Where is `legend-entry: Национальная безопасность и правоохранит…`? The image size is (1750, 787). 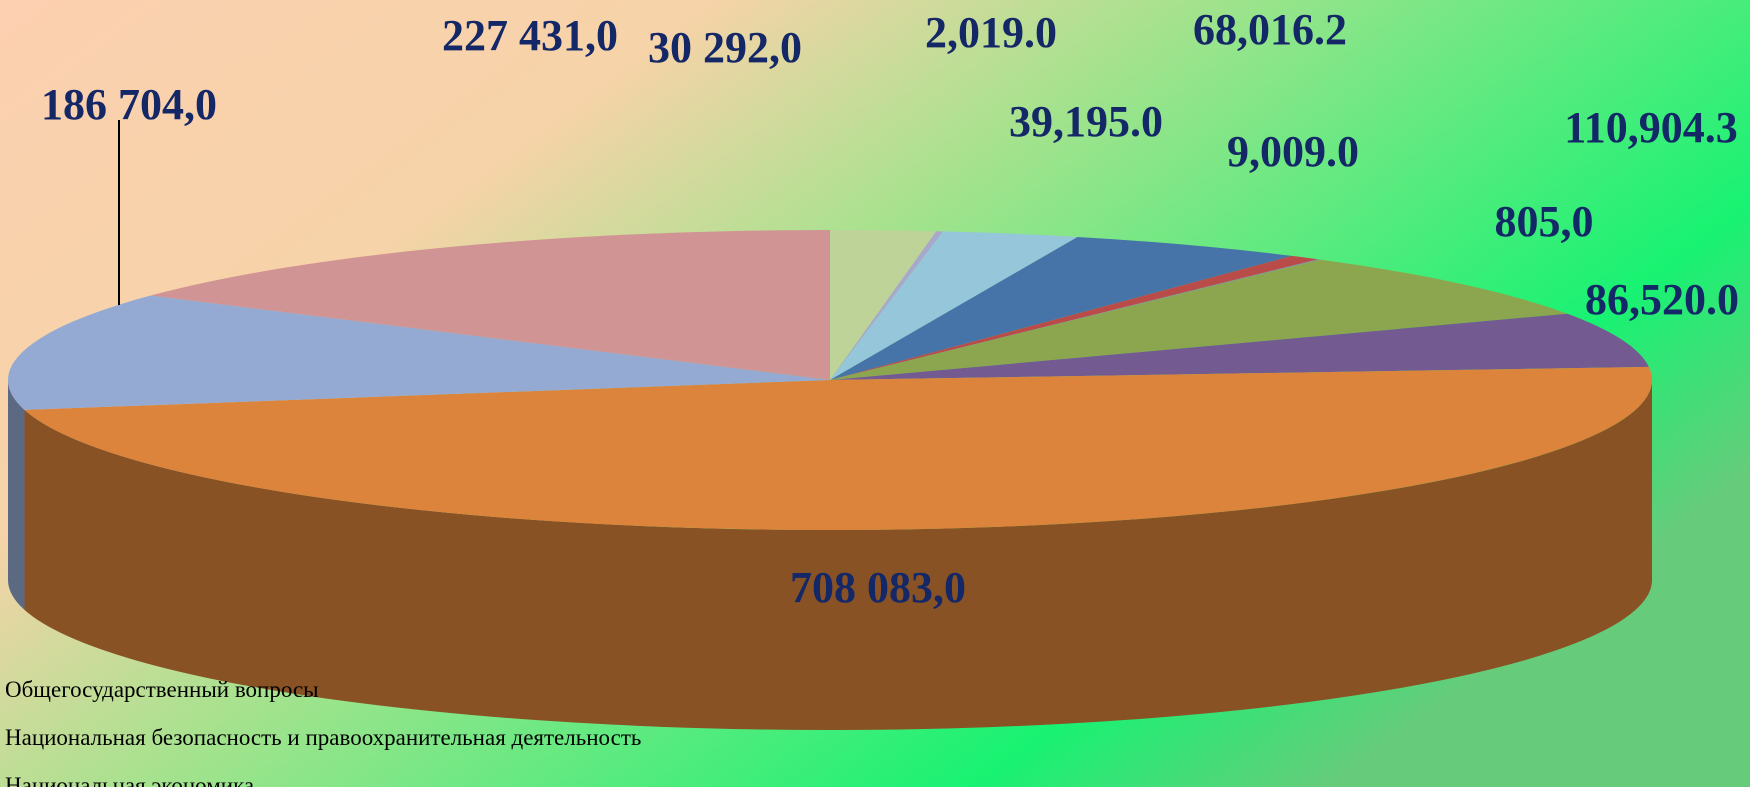
legend-entry: Национальная безопасность и правоохранит… is located at coordinates (323, 737).